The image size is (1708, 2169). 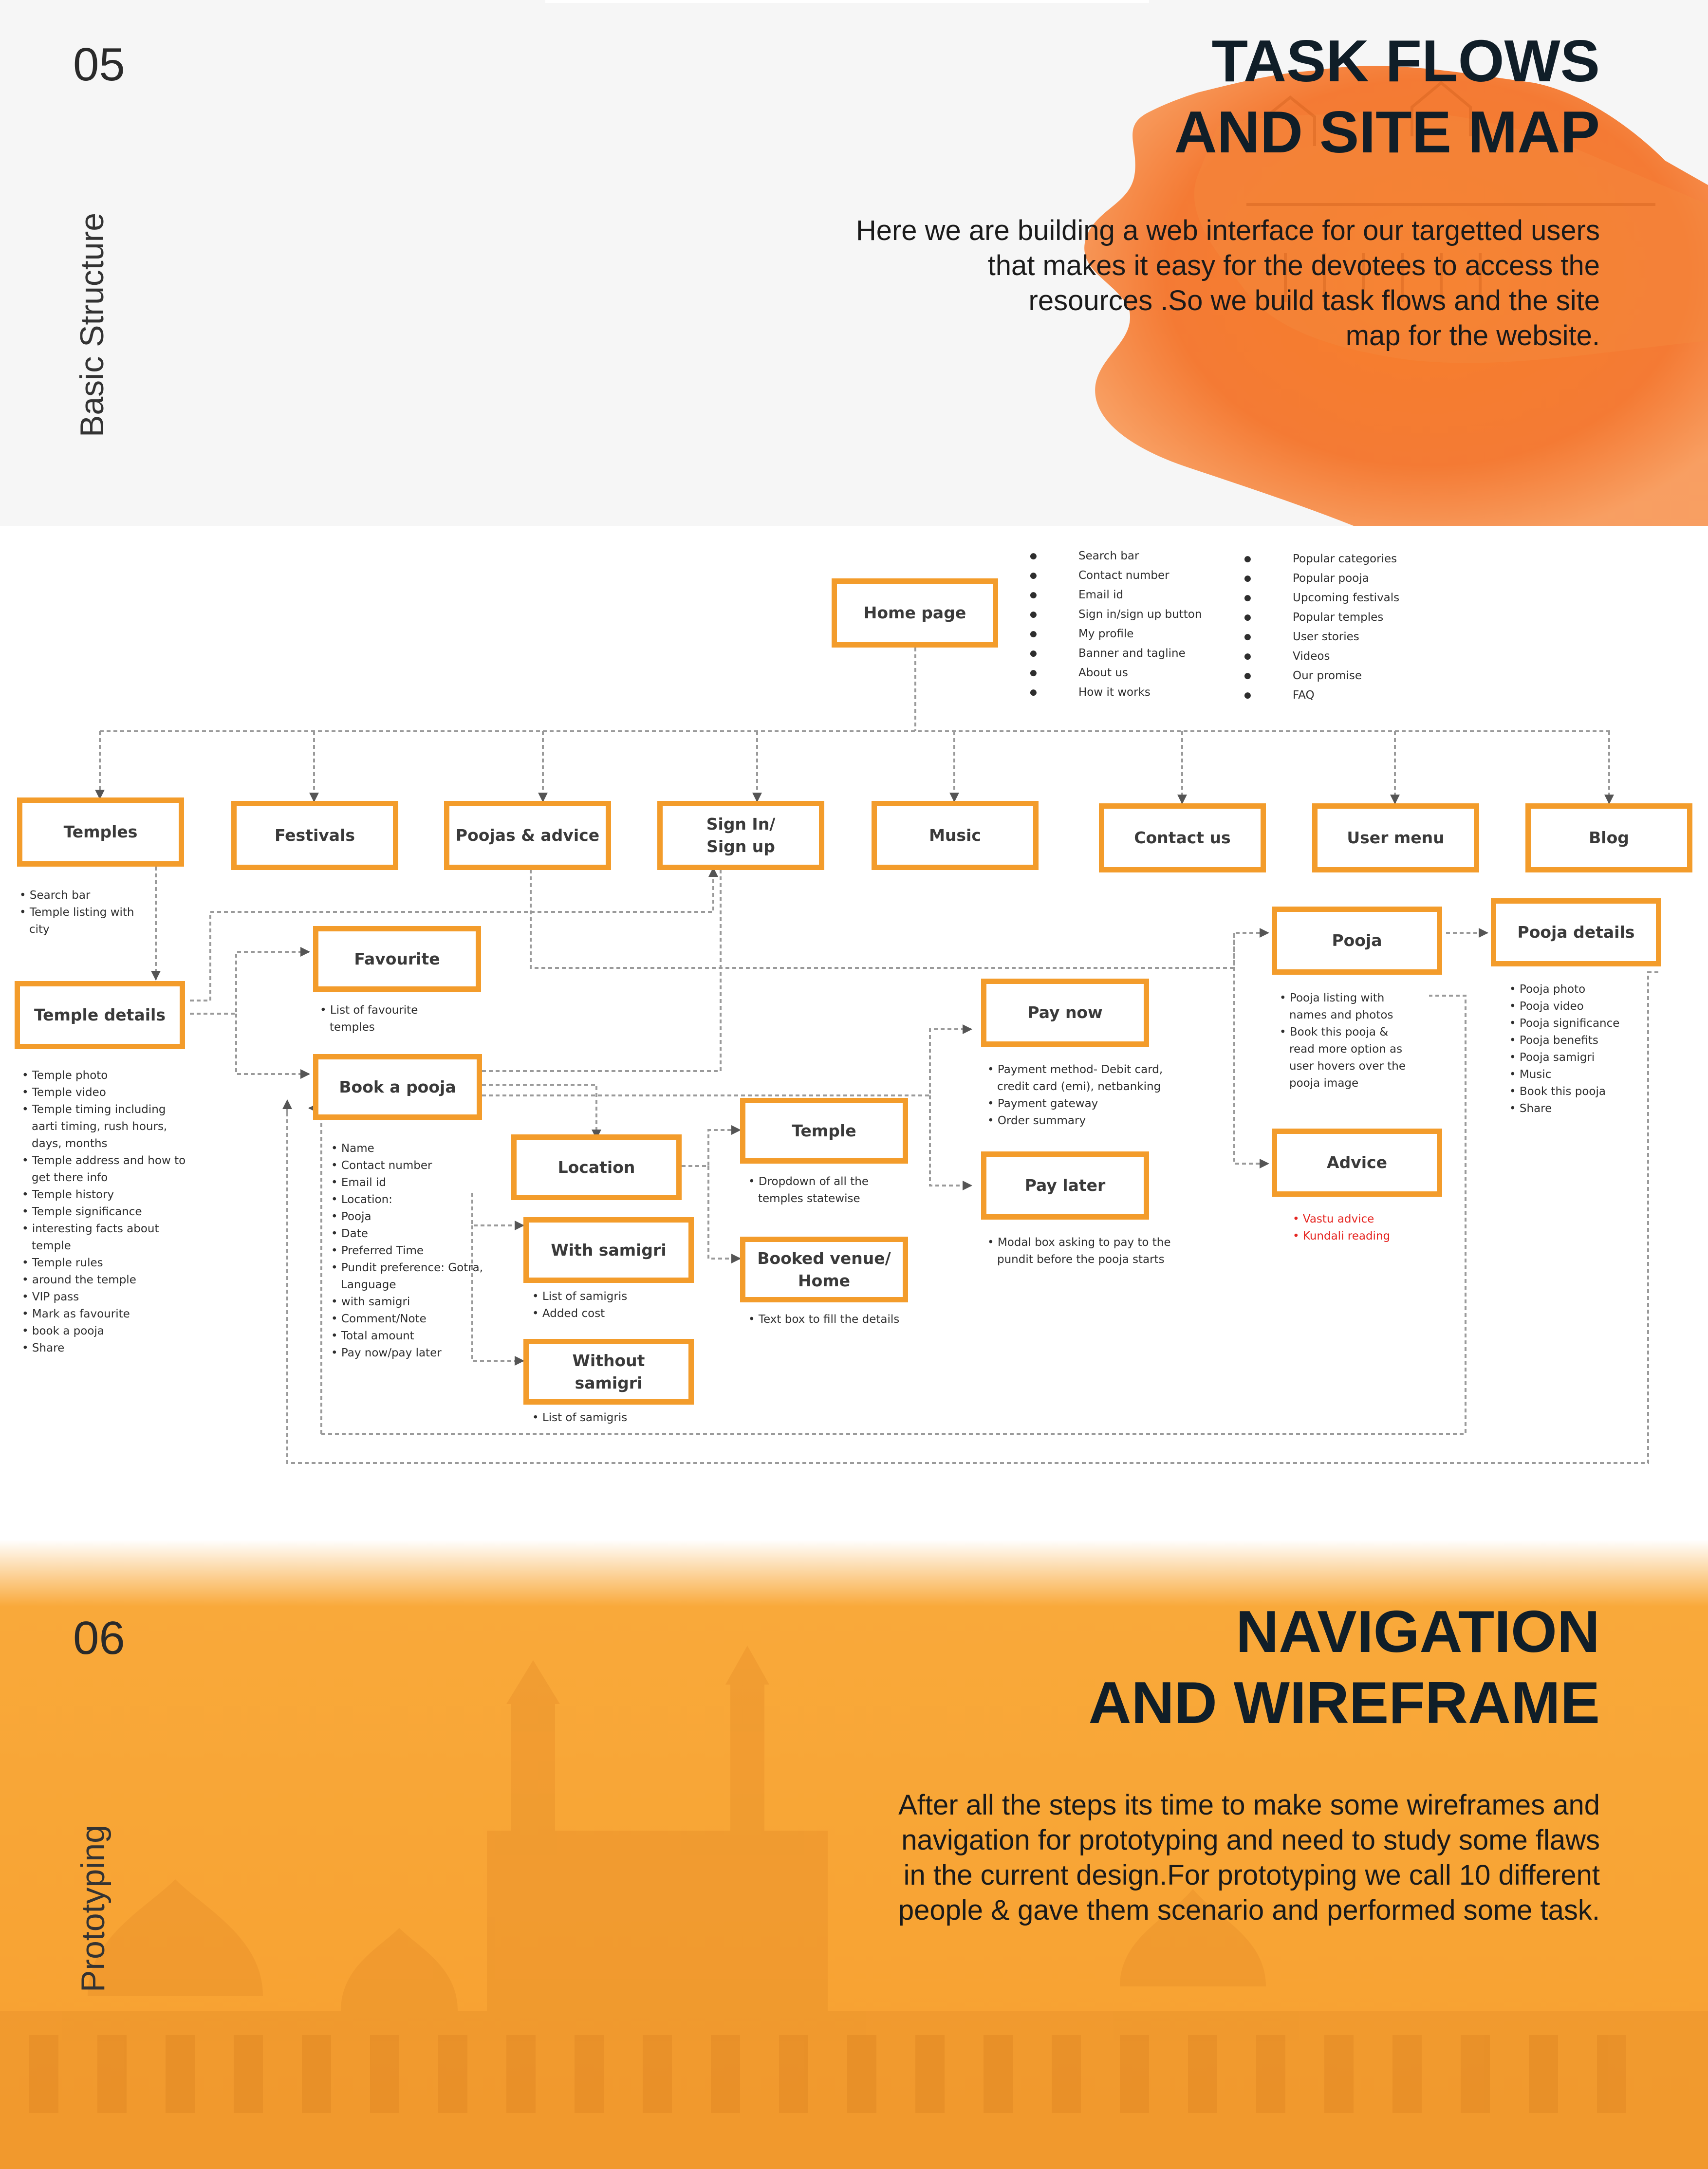 What do you see at coordinates (1321, 695) in the screenshot?
I see `home-feature: FAQ` at bounding box center [1321, 695].